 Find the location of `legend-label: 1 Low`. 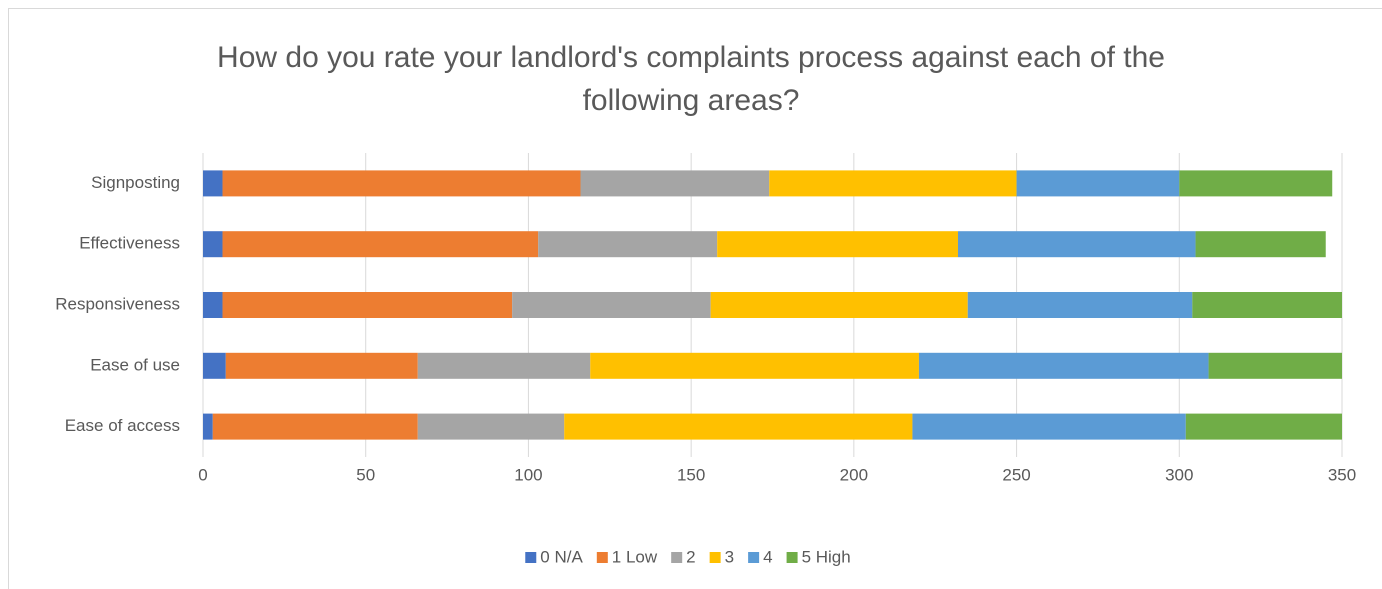

legend-label: 1 Low is located at coordinates (635, 556).